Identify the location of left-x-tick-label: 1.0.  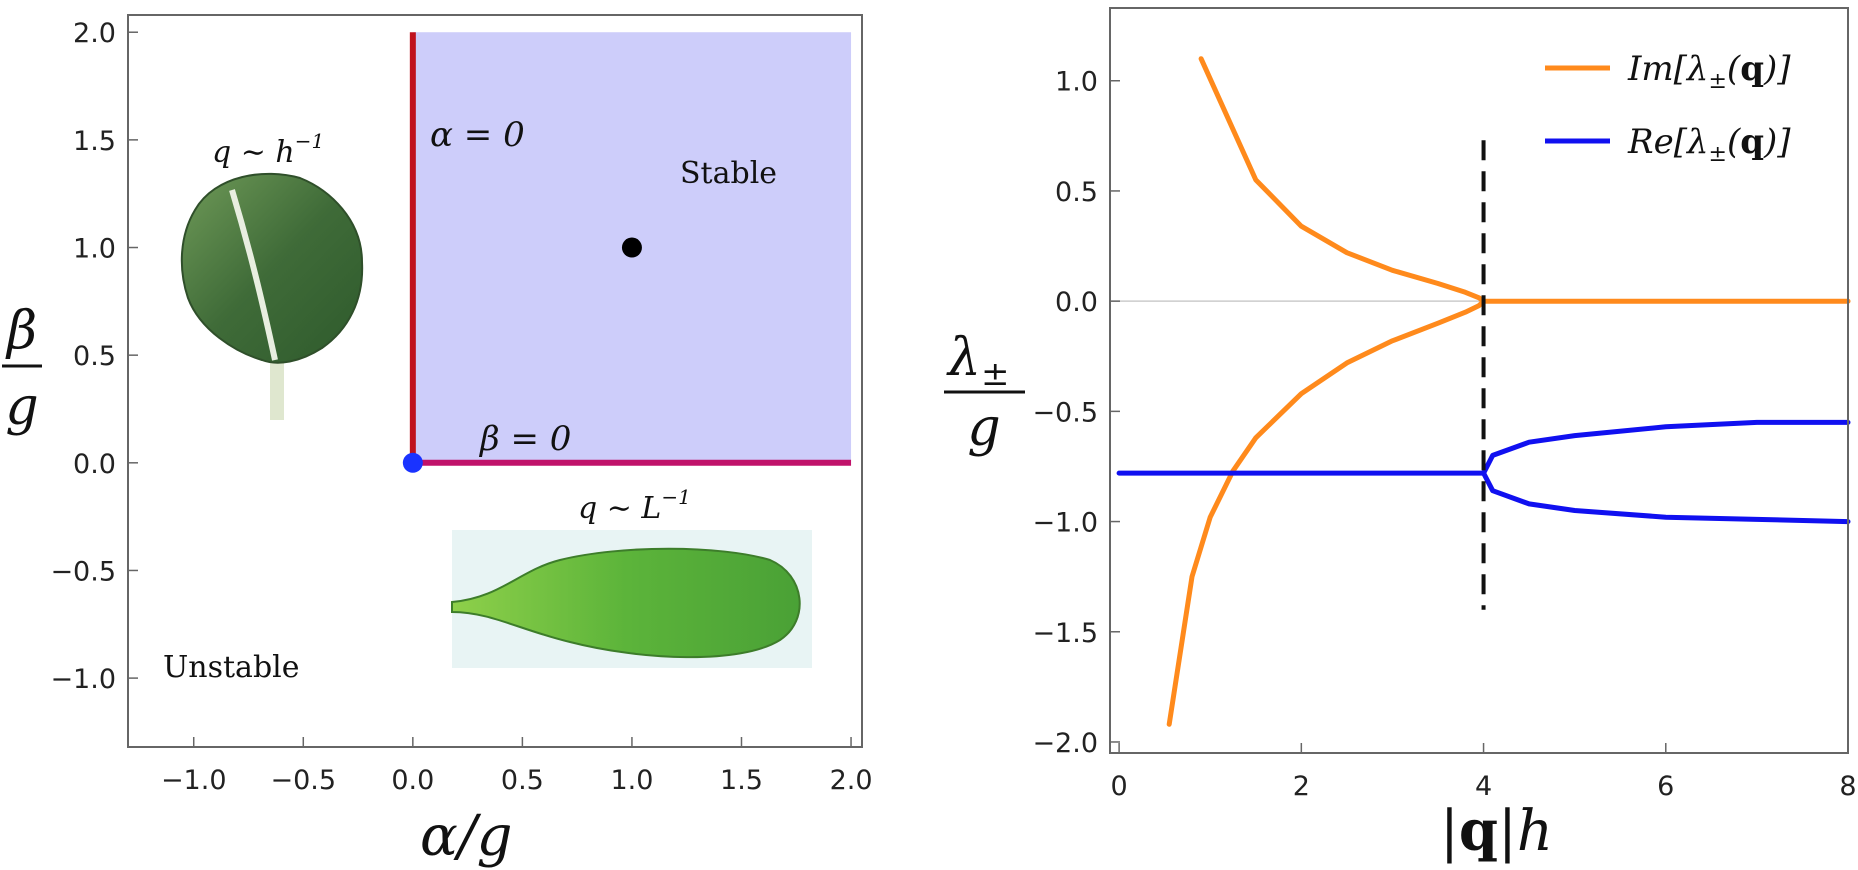
(631, 780).